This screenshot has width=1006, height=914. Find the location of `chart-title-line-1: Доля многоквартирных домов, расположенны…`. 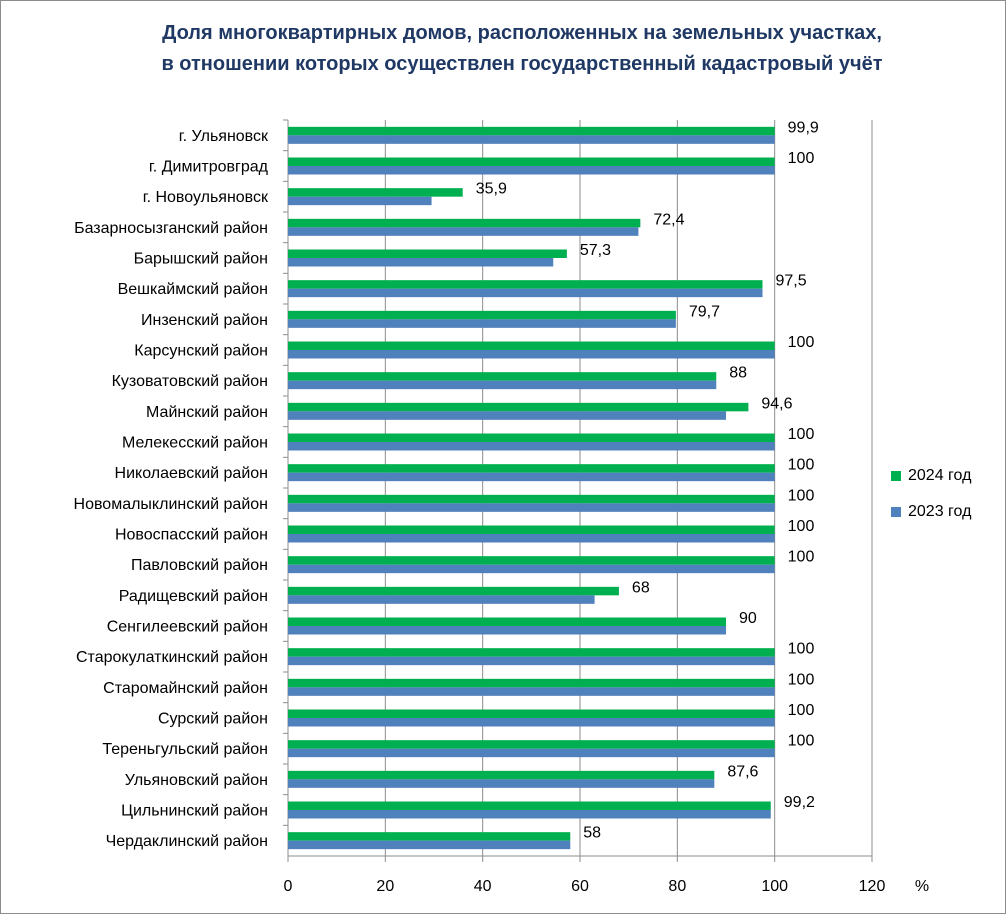

chart-title-line-1: Доля многоквартирных домов, расположенны… is located at coordinates (522, 33).